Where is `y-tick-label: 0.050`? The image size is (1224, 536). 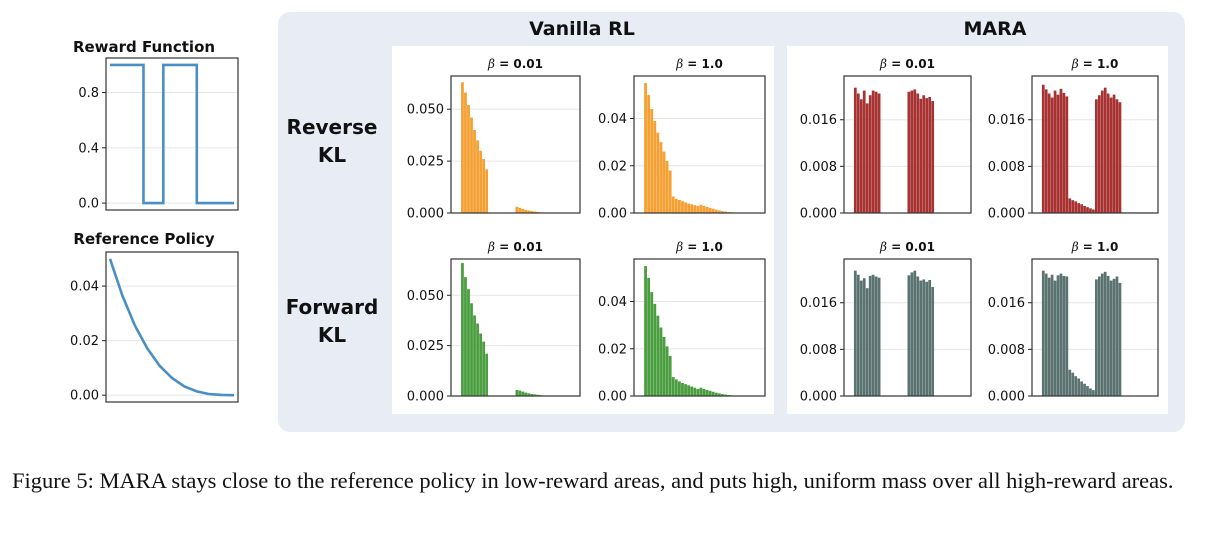
y-tick-label: 0.050 is located at coordinates (425, 110).